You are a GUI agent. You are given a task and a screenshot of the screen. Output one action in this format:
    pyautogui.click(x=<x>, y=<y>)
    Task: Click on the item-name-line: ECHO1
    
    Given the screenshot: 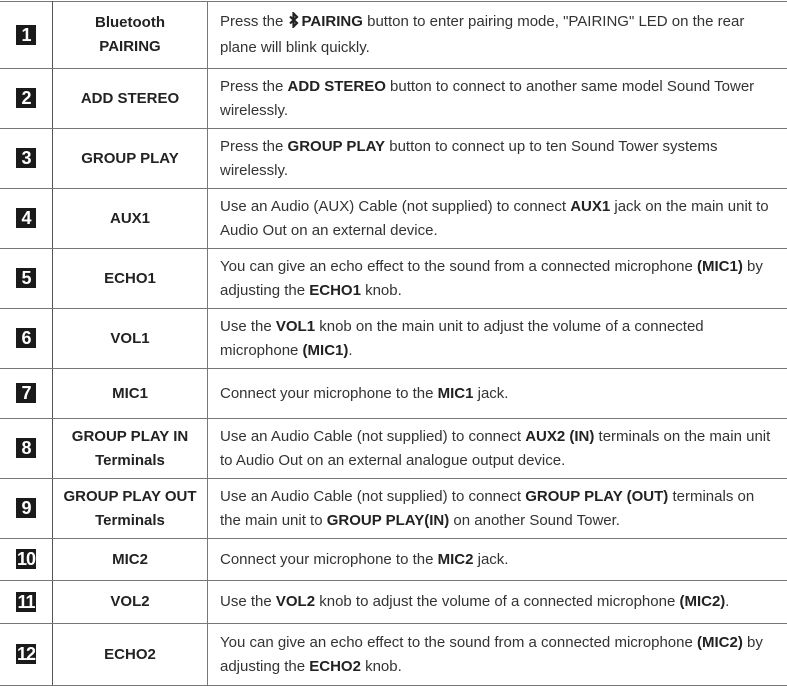 What is the action you would take?
    pyautogui.click(x=130, y=278)
    